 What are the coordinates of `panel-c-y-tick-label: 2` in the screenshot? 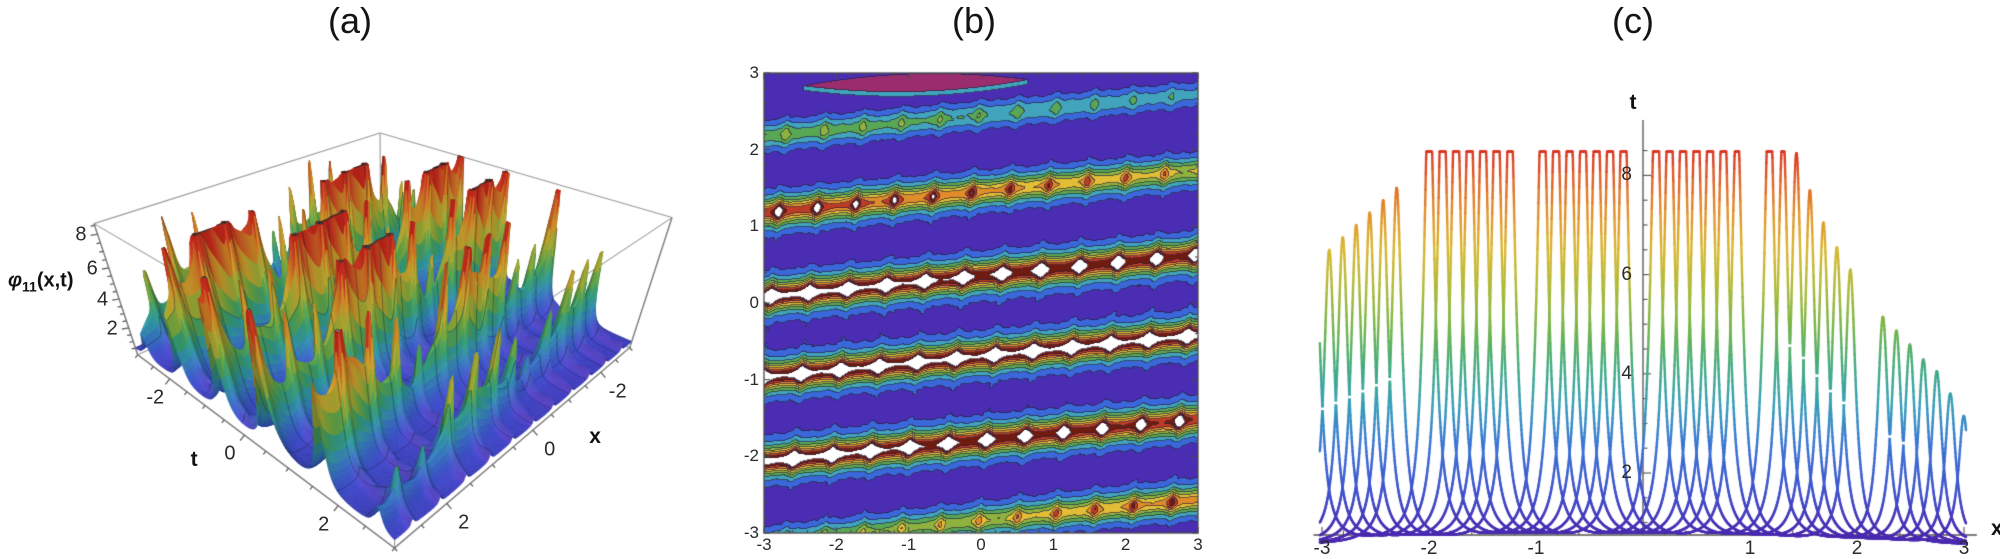 It's located at (1626, 472).